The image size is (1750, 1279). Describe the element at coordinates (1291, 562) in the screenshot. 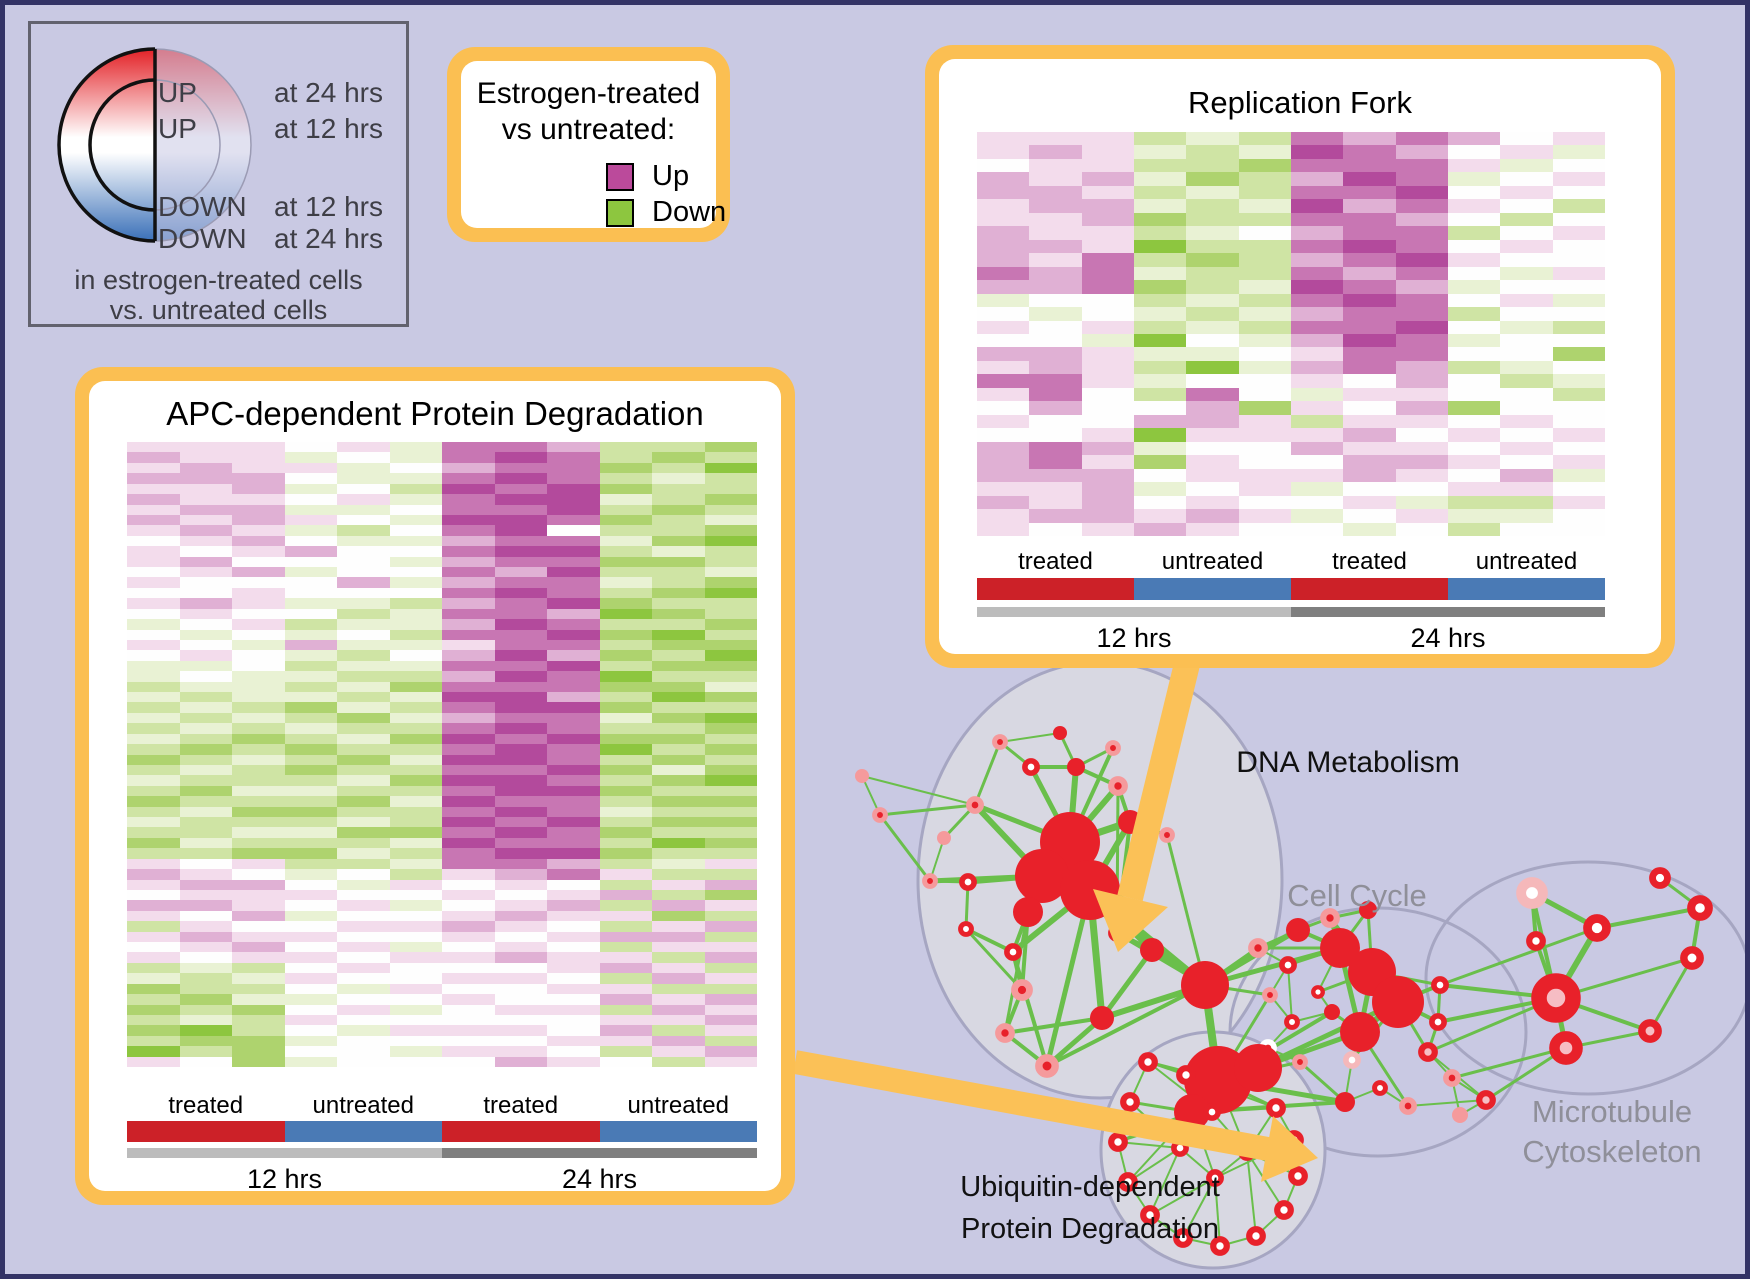

I see `condition-labels: treated untreated treated untreated` at that location.